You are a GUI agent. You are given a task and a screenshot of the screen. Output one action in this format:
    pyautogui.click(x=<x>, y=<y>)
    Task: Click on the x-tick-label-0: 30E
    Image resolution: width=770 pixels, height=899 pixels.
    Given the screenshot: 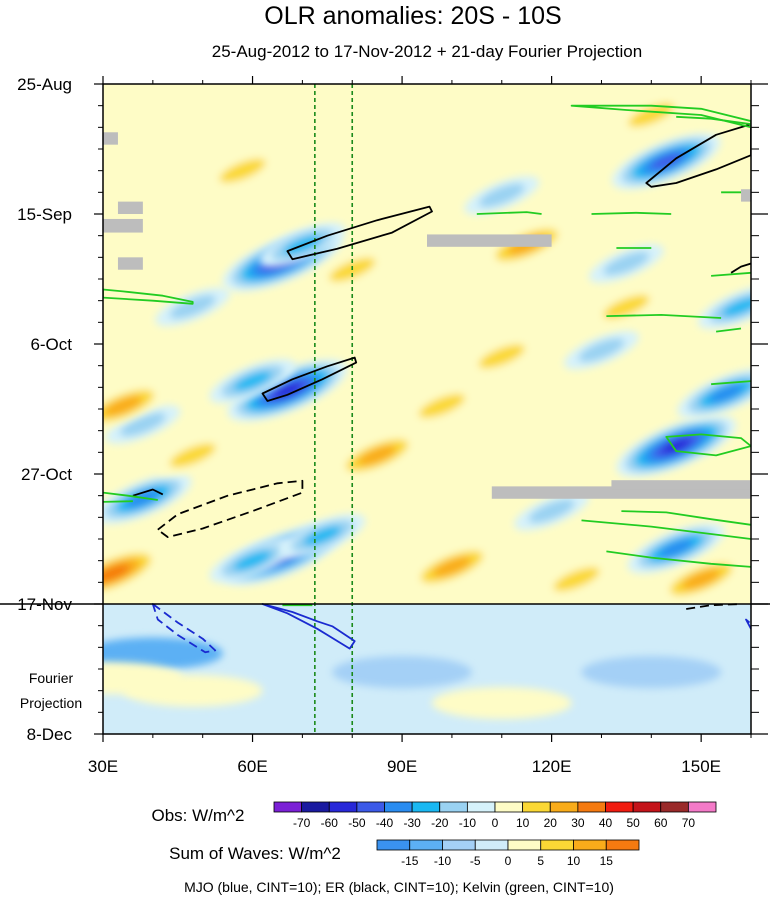 What is the action you would take?
    pyautogui.click(x=103, y=766)
    